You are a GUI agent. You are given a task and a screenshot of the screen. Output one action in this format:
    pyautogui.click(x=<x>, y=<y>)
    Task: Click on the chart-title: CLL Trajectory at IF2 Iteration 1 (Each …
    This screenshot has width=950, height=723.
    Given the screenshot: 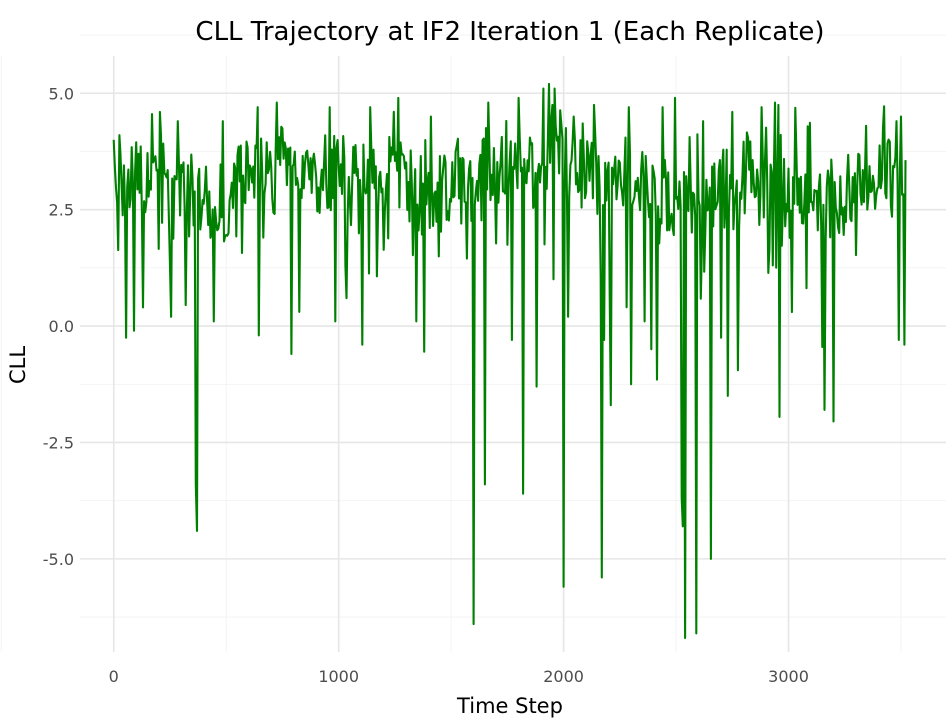 What is the action you would take?
    pyautogui.click(x=509, y=32)
    